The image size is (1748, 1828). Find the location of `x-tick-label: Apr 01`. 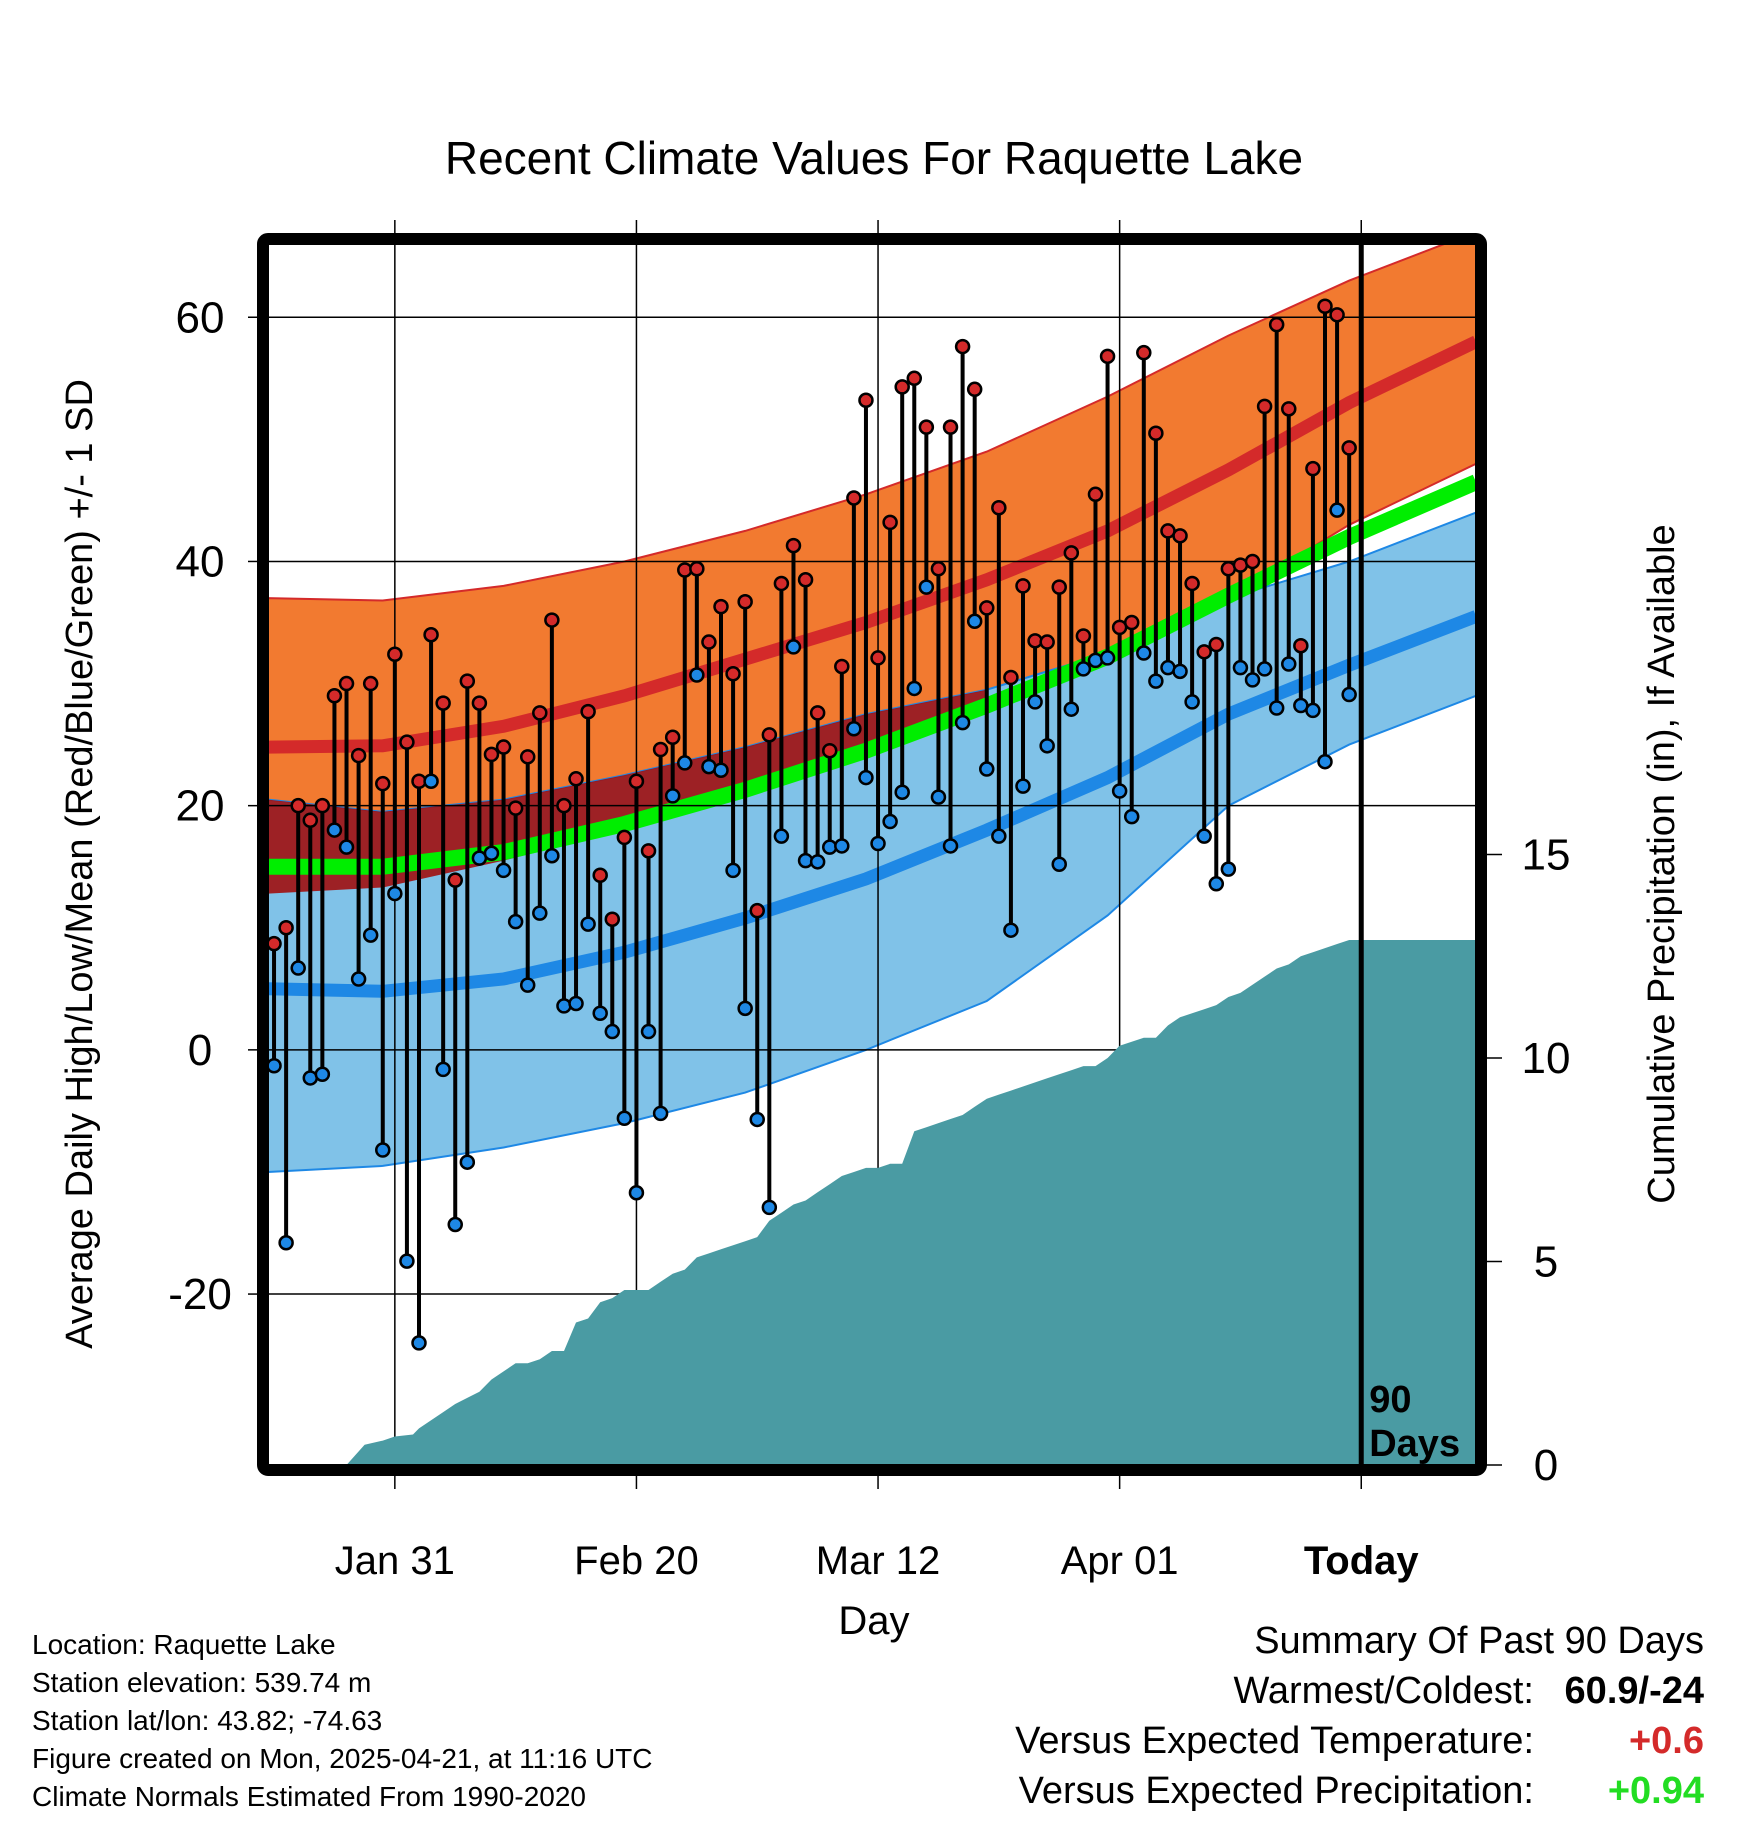

x-tick-label: Apr 01 is located at coordinates (1120, 1561).